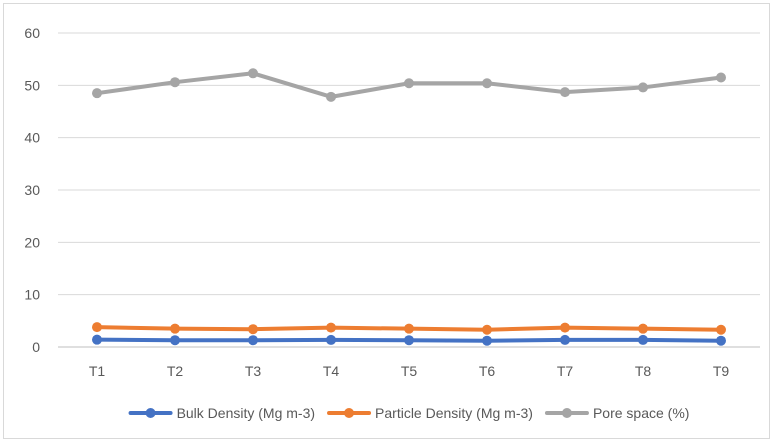  Describe the element at coordinates (246, 413) in the screenshot. I see `legend-label: Bulk Density (Mg m-3)` at that location.